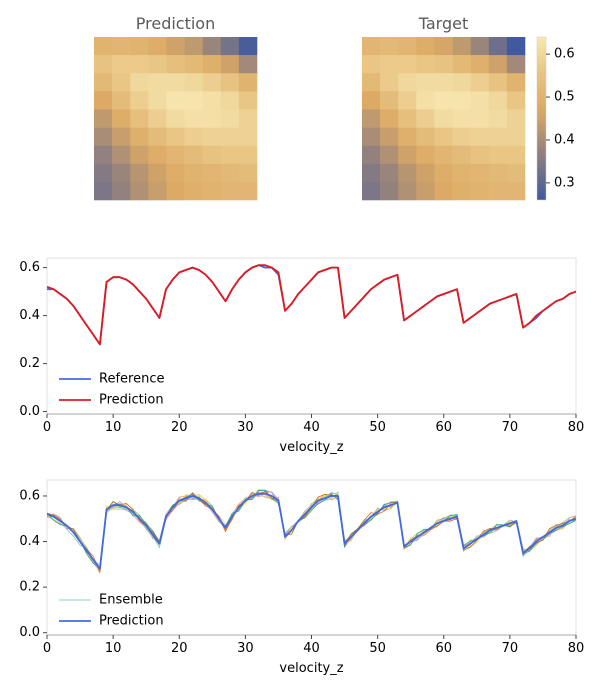 This screenshot has height=700, width=600. I want to click on y-tick-label: 0.4, so click(29, 541).